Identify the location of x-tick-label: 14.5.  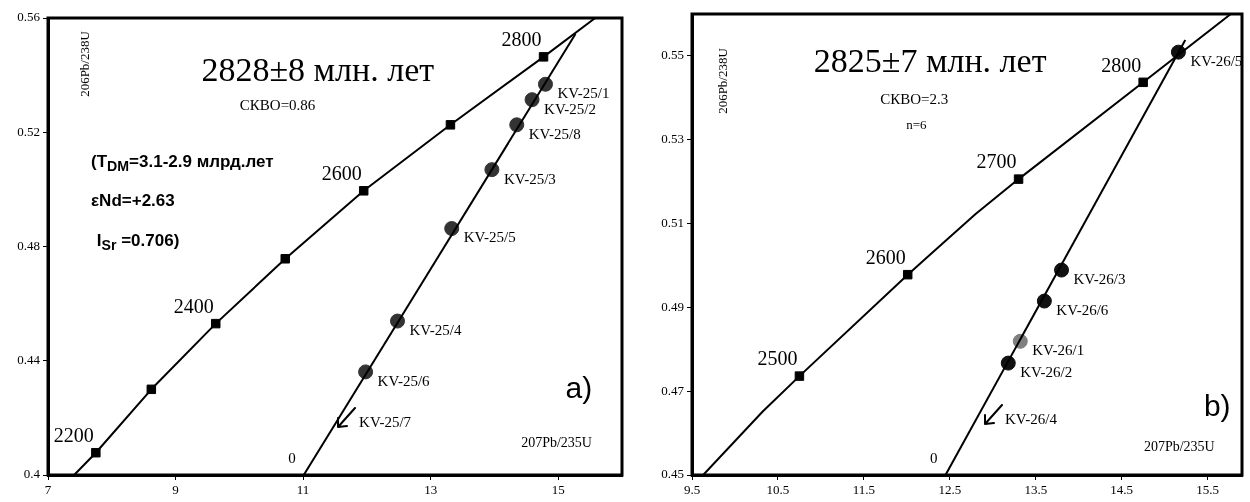
(1122, 490).